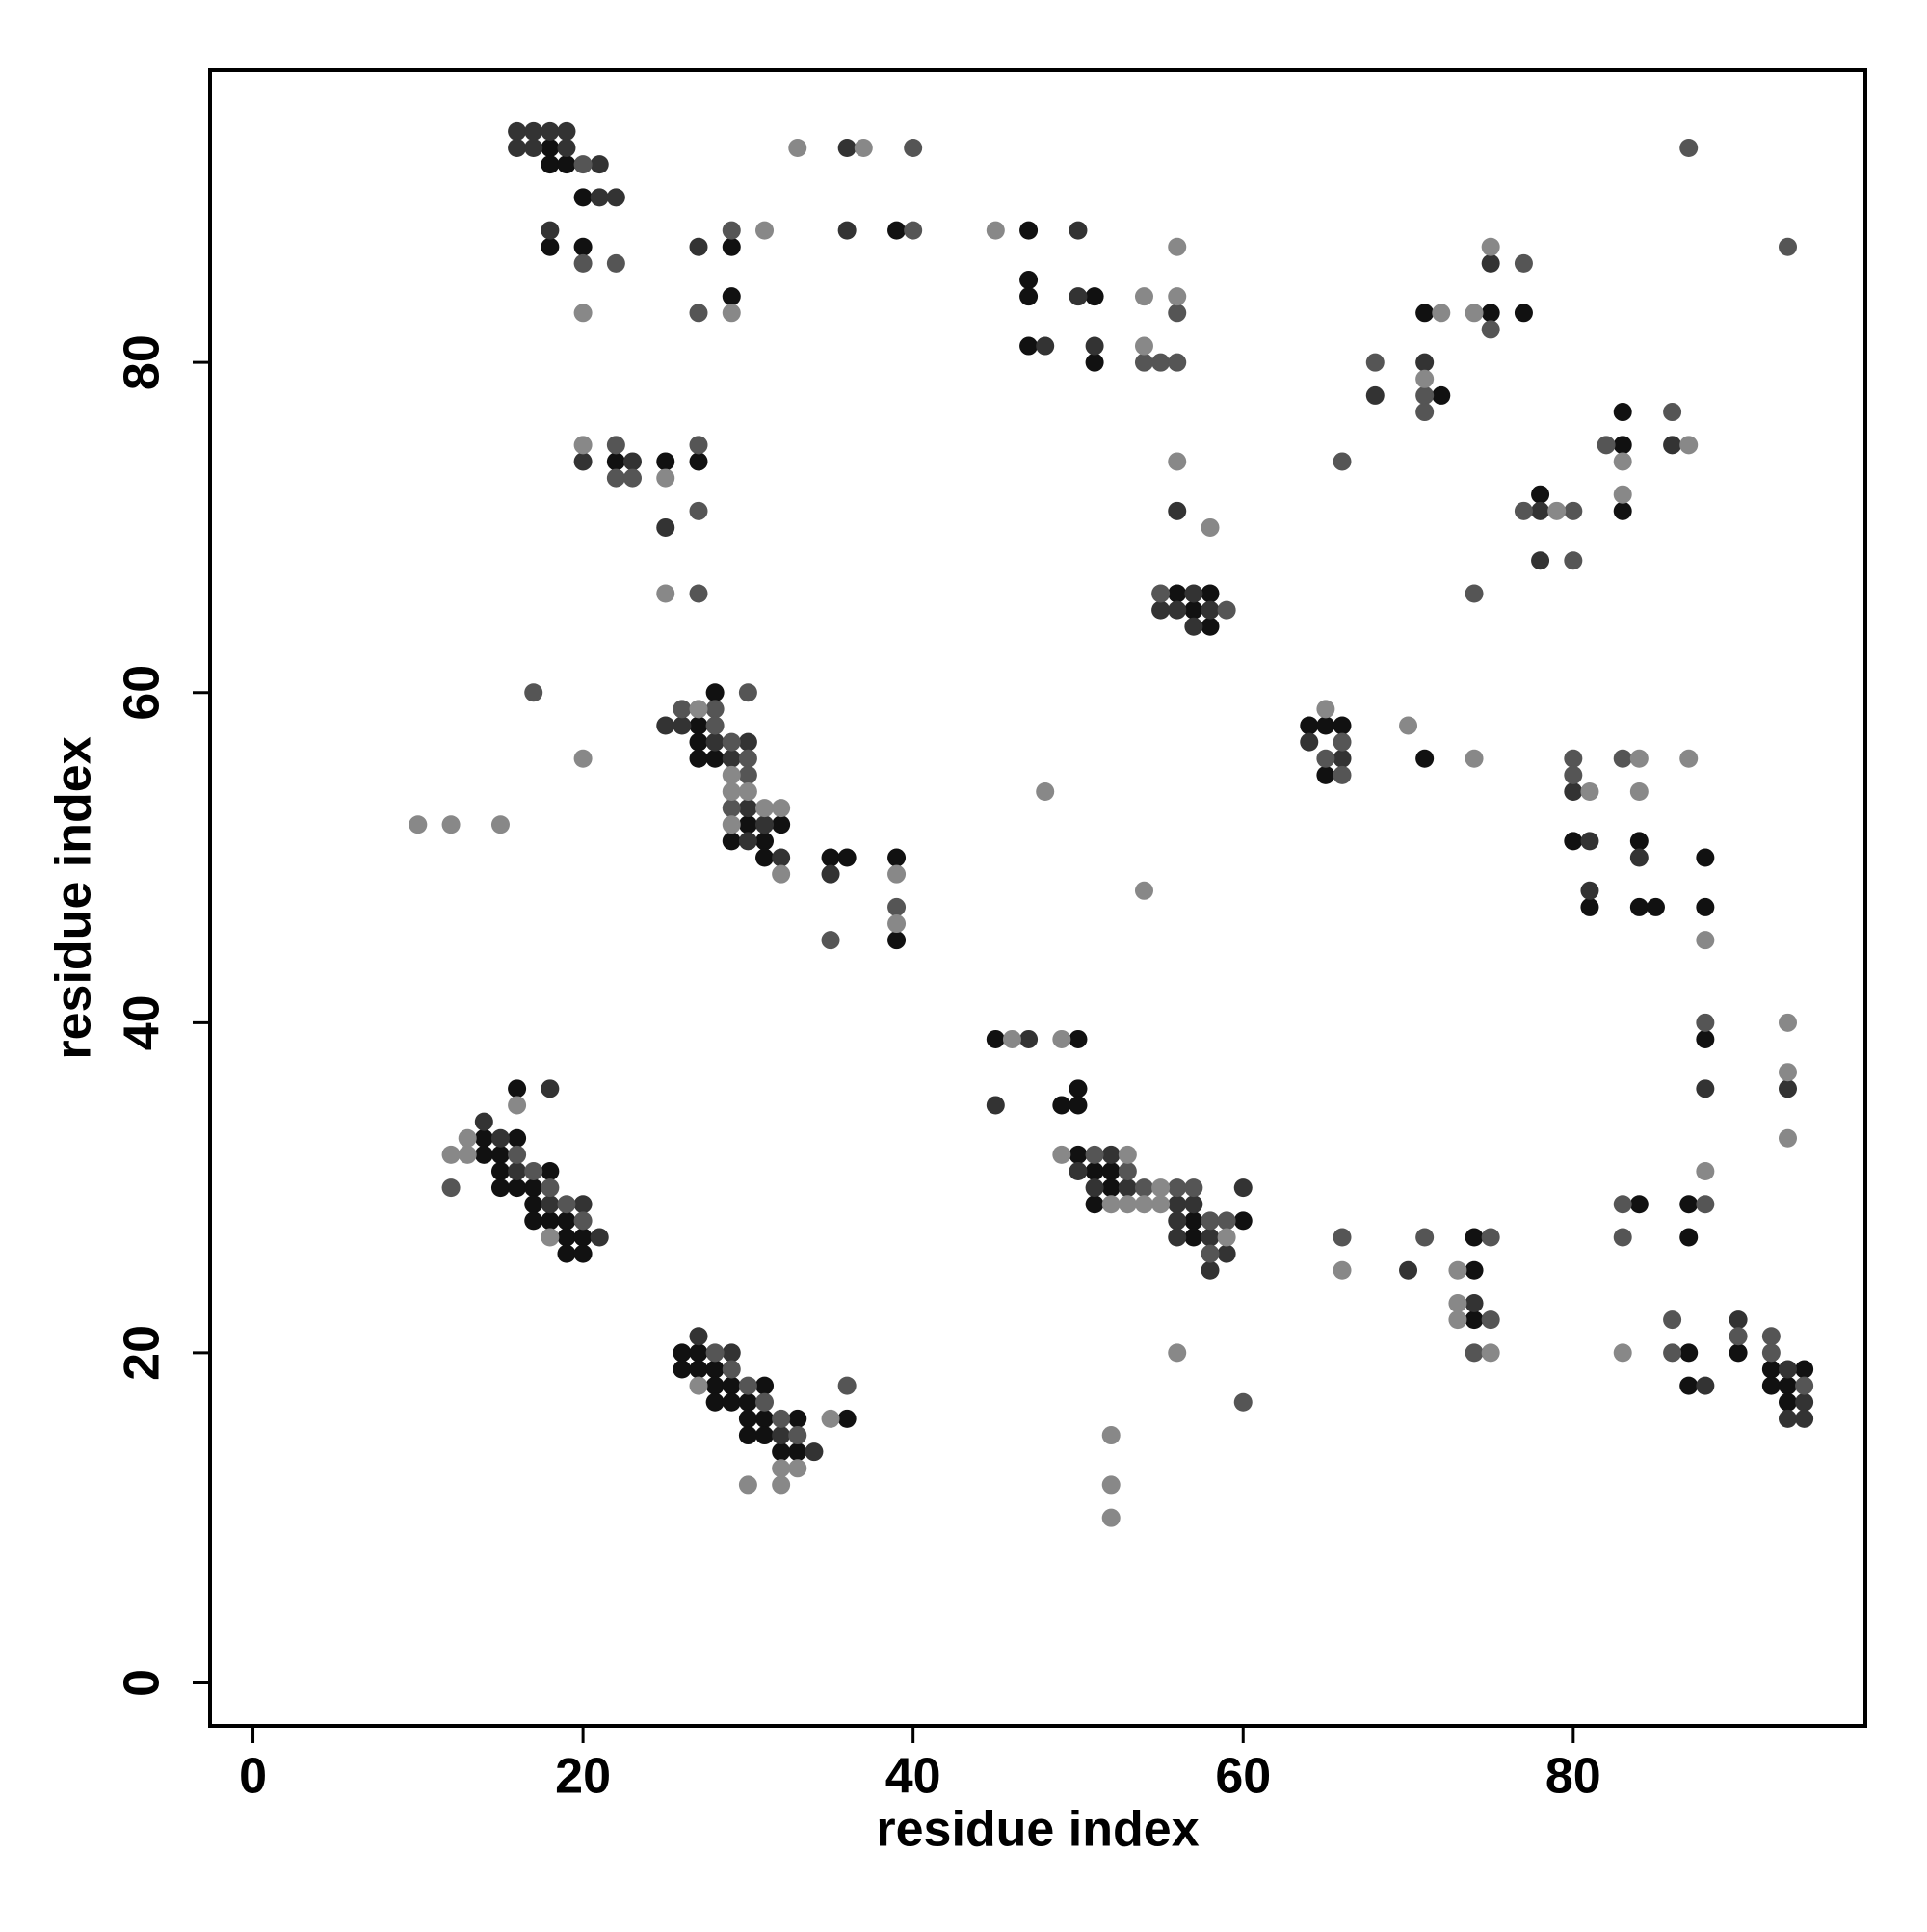  Describe the element at coordinates (913, 1777) in the screenshot. I see `x-tick-label: 40` at that location.